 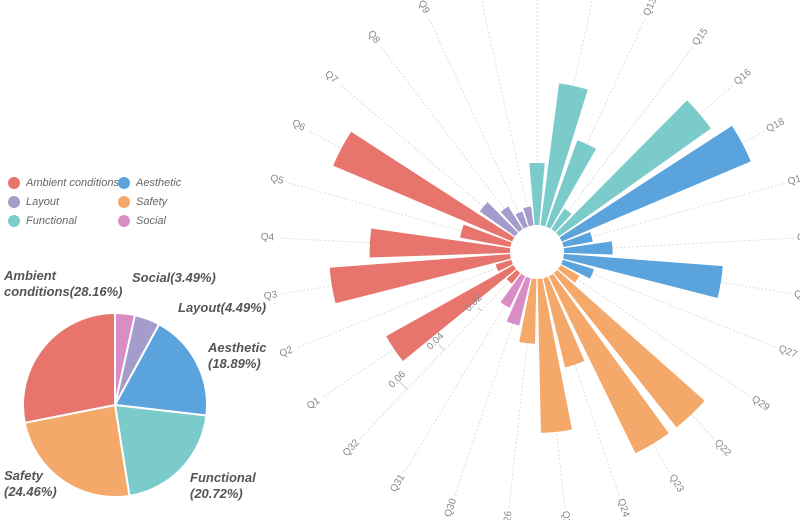 I want to click on legend-label: Ambient conditions, so click(x=72, y=183).